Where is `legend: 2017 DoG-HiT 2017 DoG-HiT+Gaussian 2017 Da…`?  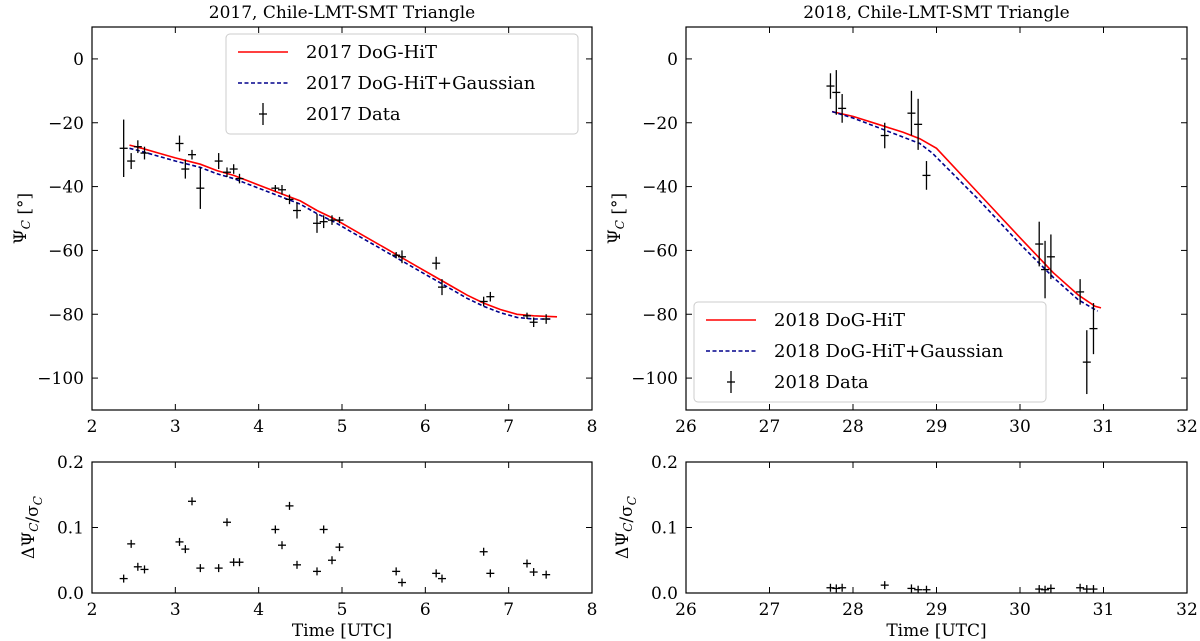 legend: 2017 DoG-HiT 2017 DoG-HiT+Gaussian 2017 Da… is located at coordinates (402, 84).